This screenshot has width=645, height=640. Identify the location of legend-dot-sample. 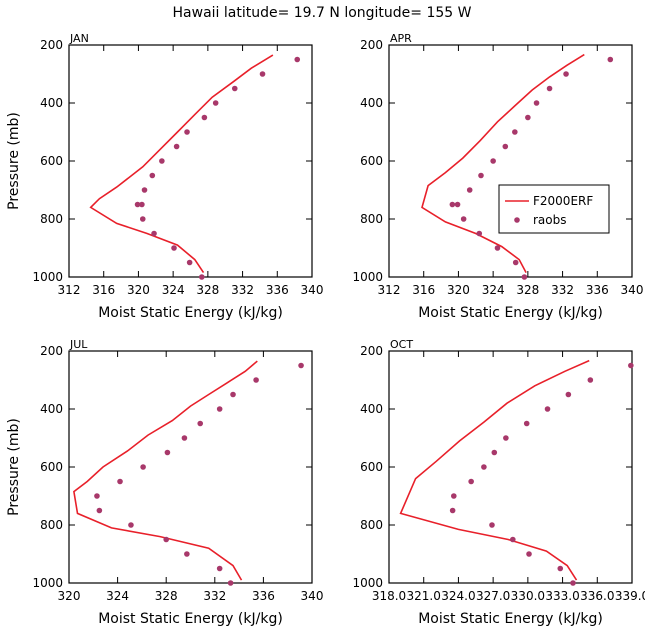
(517, 220).